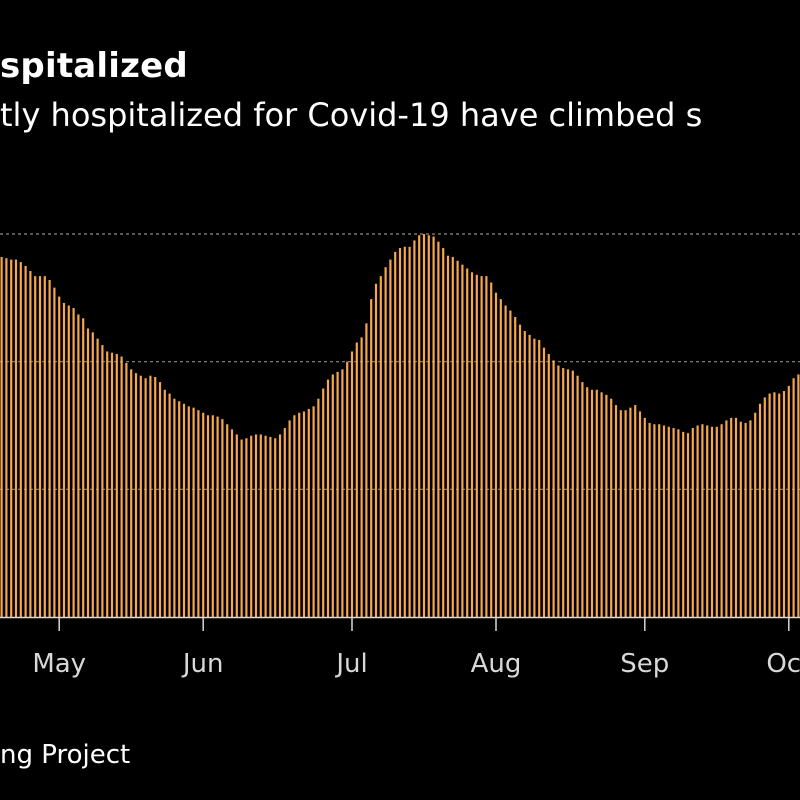 The height and width of the screenshot is (800, 800). Describe the element at coordinates (496, 664) in the screenshot. I see `x-tick-label: Aug` at that location.